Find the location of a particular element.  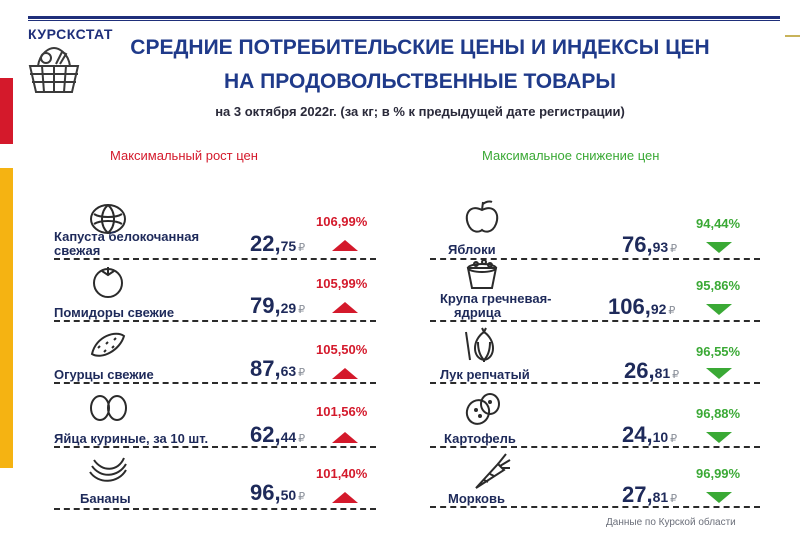

basket-logo-icon is located at coordinates (54, 69).